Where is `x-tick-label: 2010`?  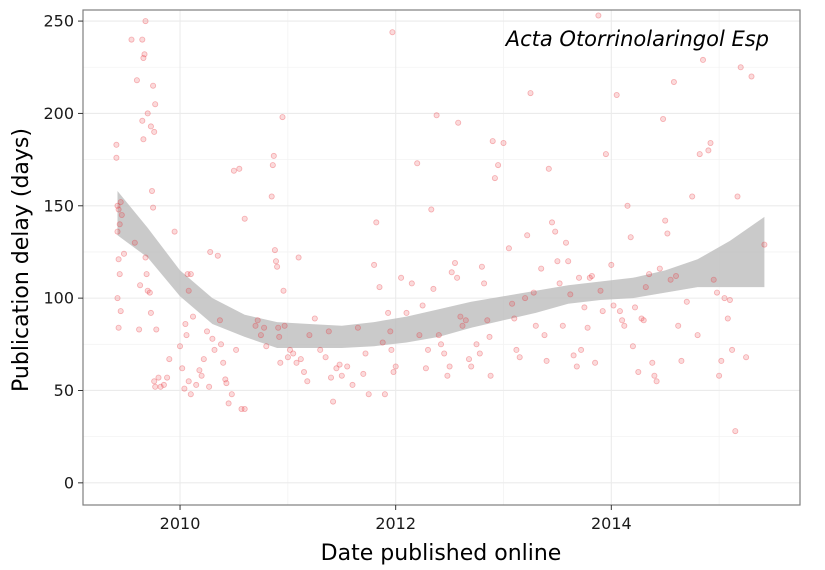
x-tick-label: 2010 is located at coordinates (180, 523).